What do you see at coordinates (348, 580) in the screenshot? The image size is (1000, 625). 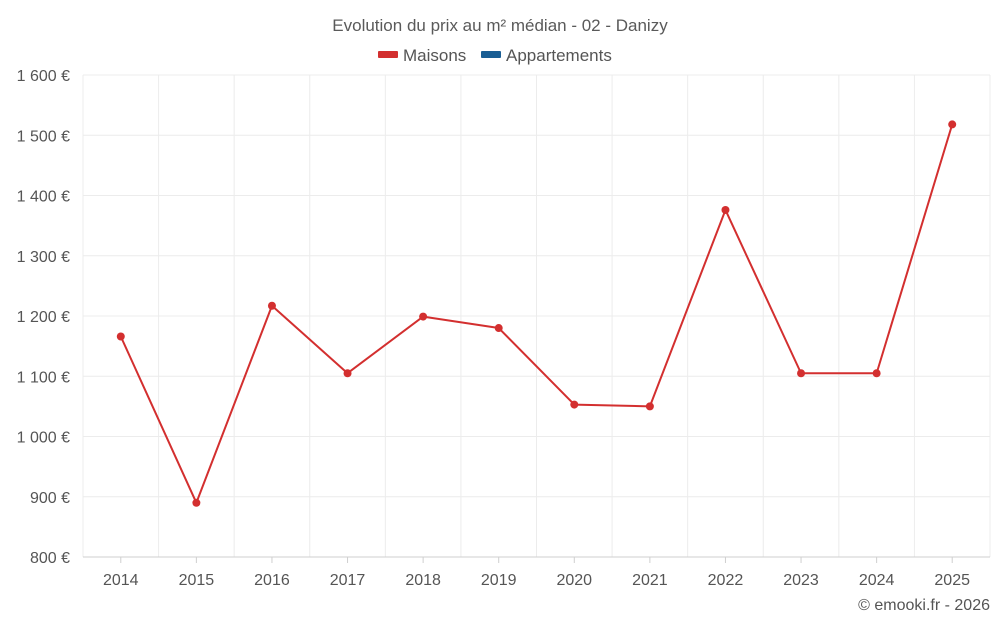 I see `x-tick-label: 2017` at bounding box center [348, 580].